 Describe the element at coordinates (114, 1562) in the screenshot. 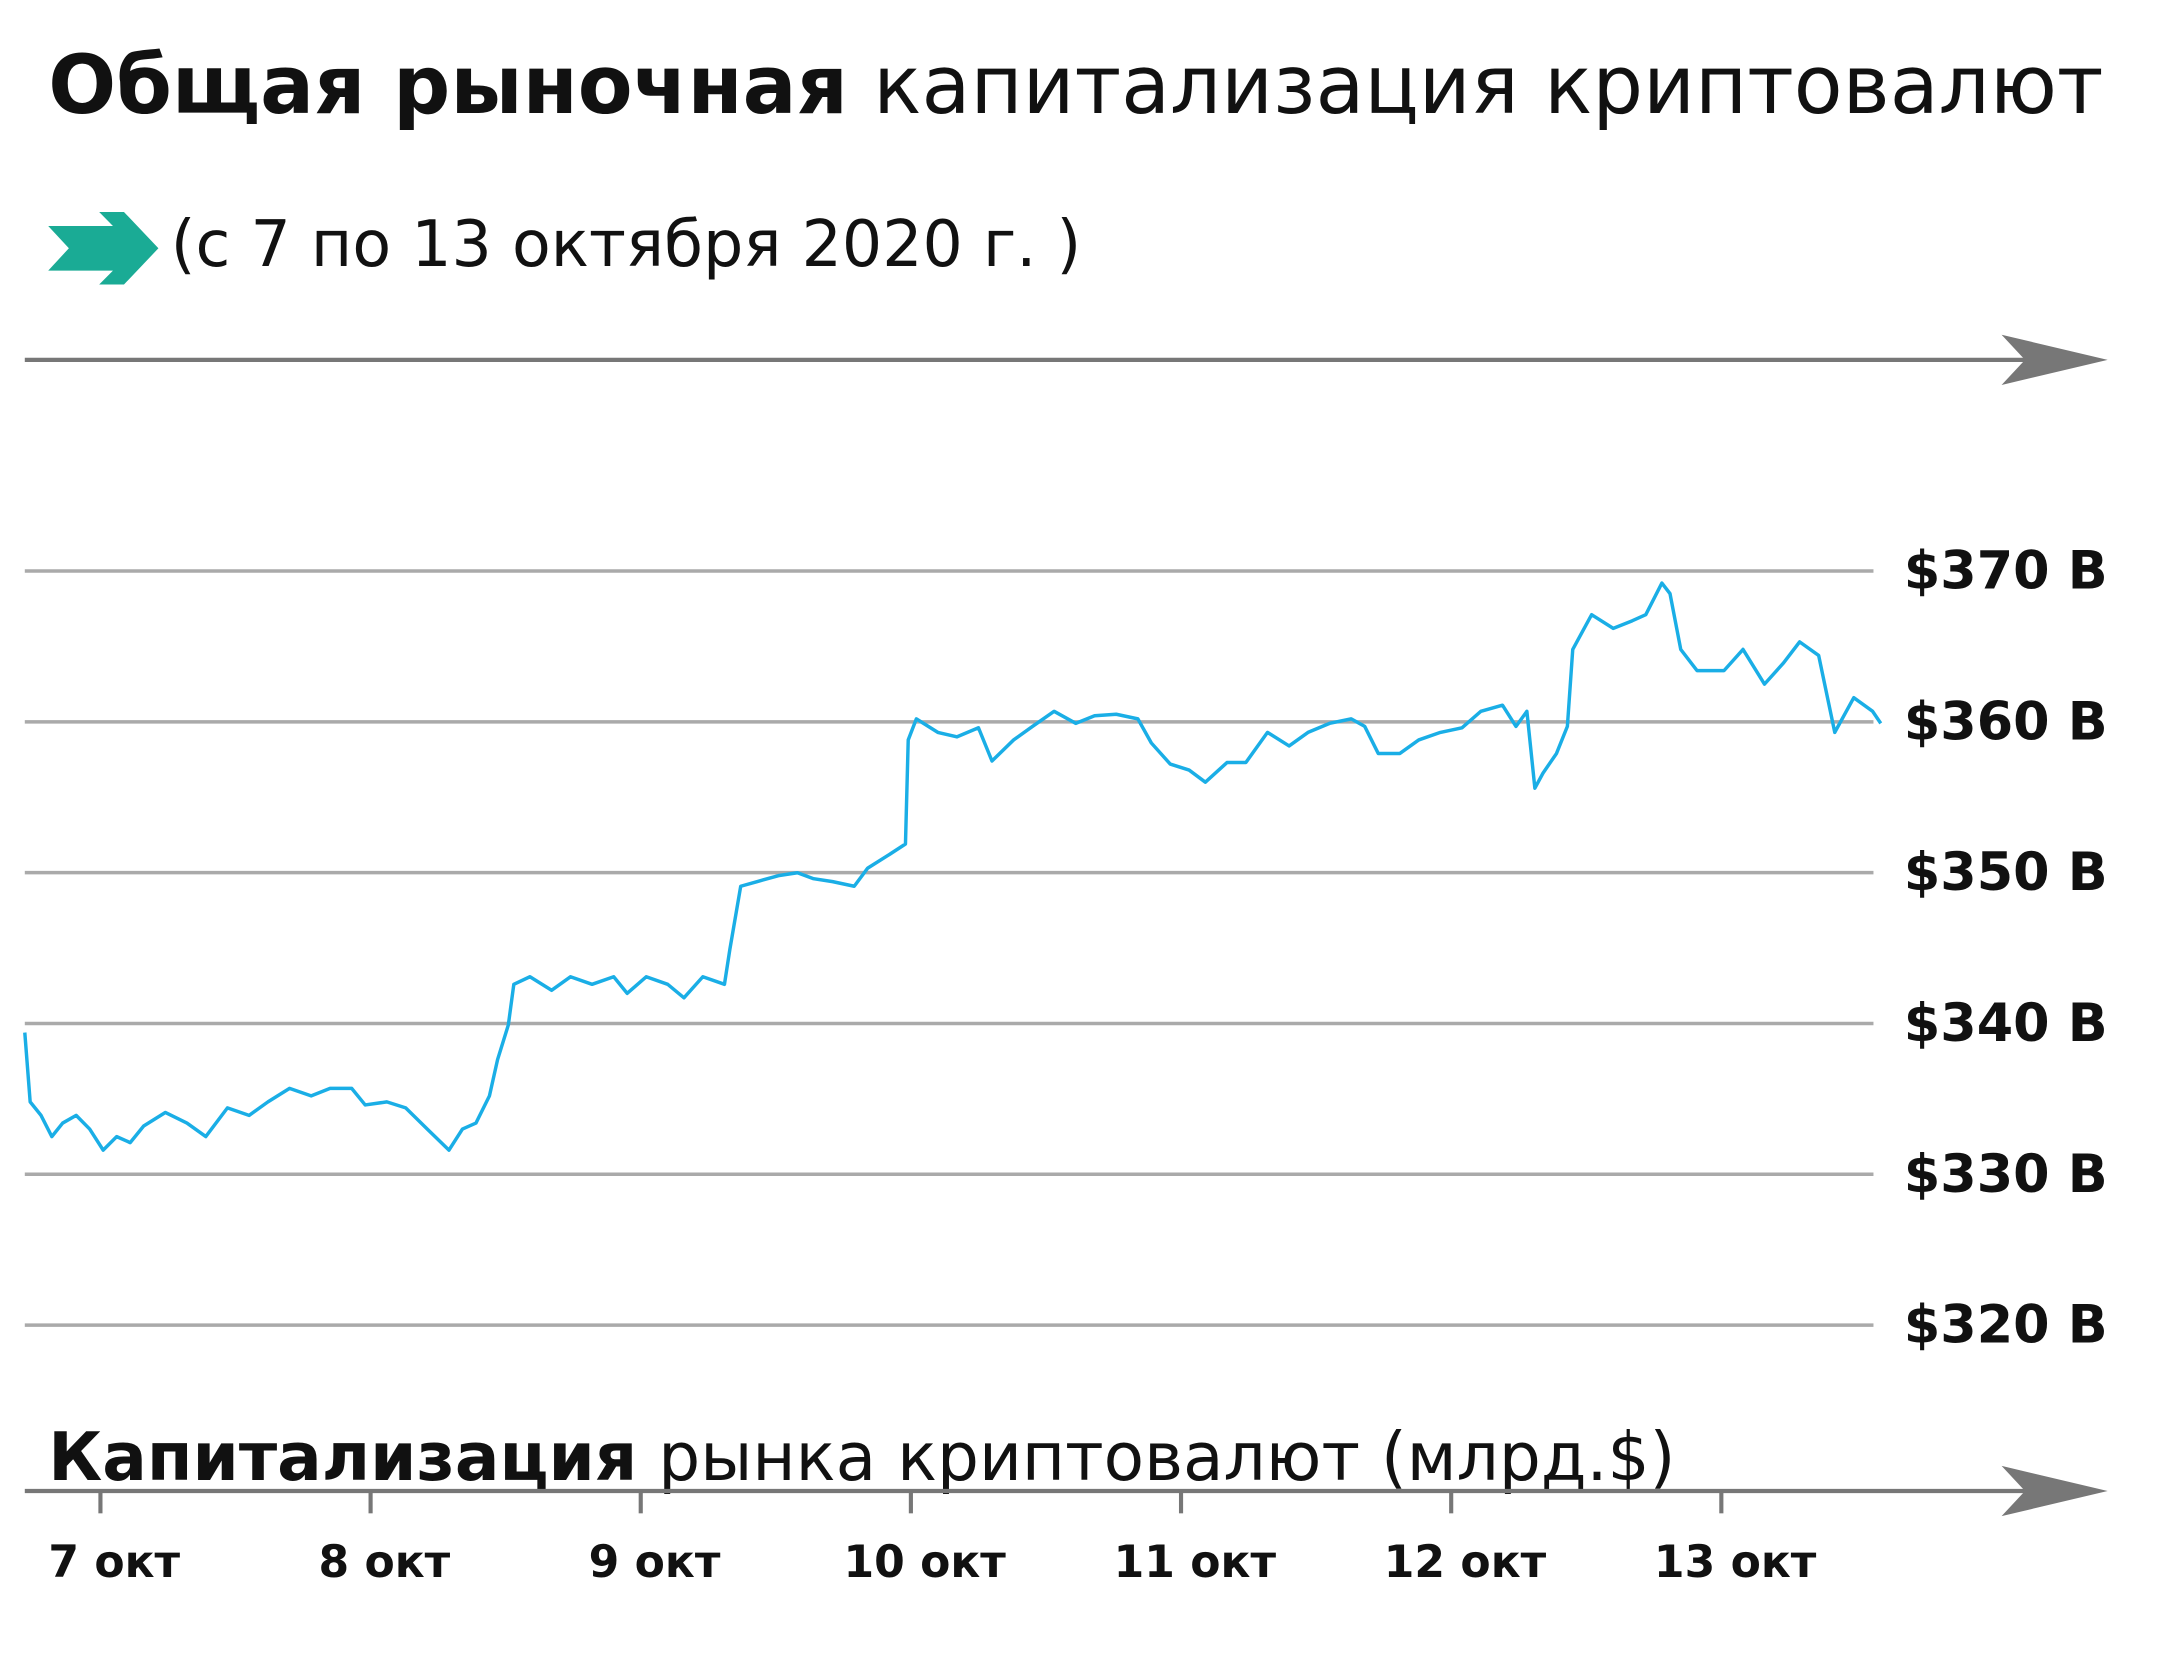

I see `x-tick-label: 7 окт` at that location.